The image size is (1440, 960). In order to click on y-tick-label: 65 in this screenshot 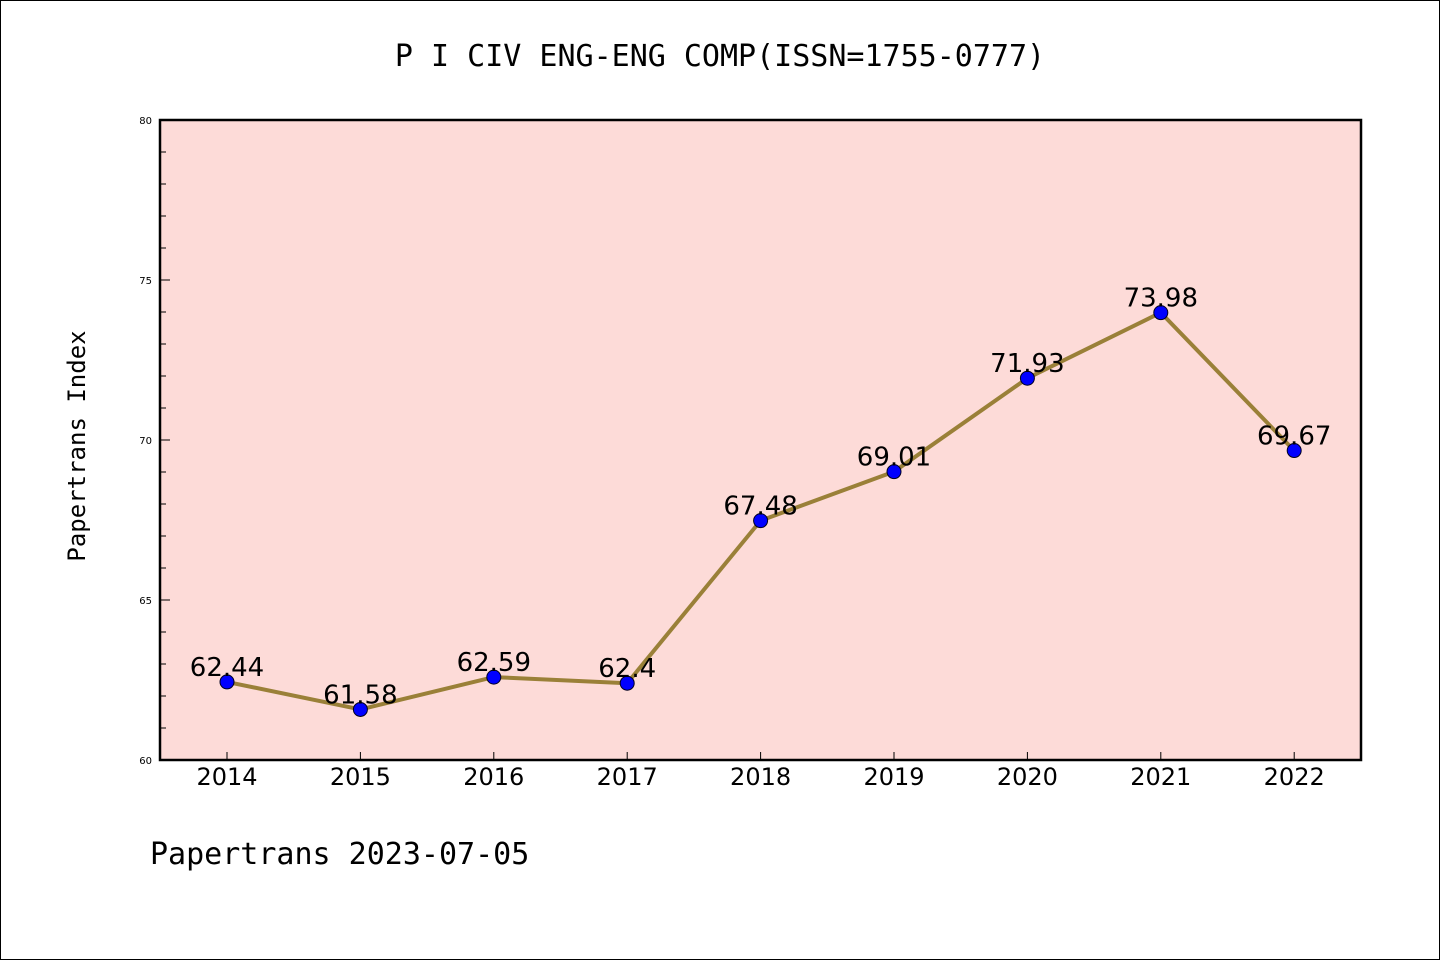, I will do `click(145, 601)`.